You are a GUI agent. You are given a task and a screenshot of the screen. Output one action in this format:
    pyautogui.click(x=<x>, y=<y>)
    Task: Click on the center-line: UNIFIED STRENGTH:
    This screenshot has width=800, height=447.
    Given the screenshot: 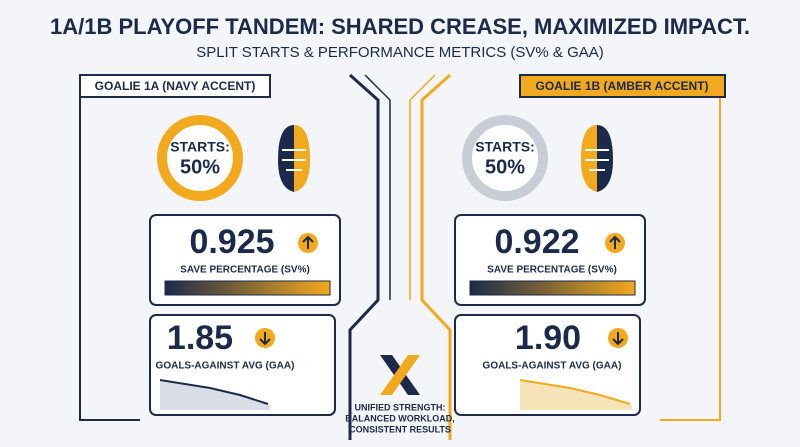 What is the action you would take?
    pyautogui.click(x=400, y=407)
    